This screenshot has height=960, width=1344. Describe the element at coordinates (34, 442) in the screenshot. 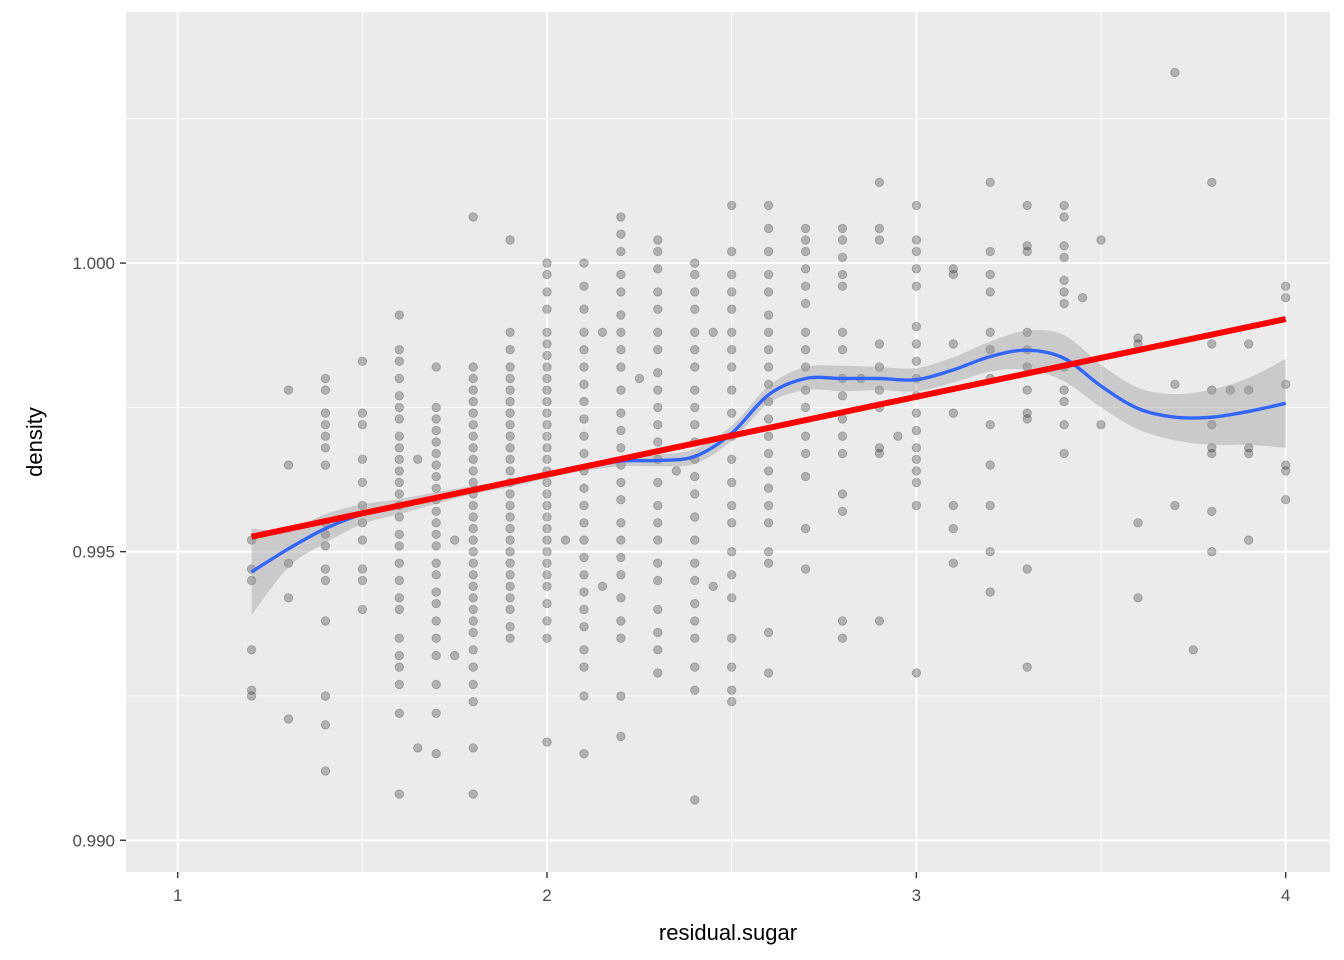

I see `y-axis-title: density` at that location.